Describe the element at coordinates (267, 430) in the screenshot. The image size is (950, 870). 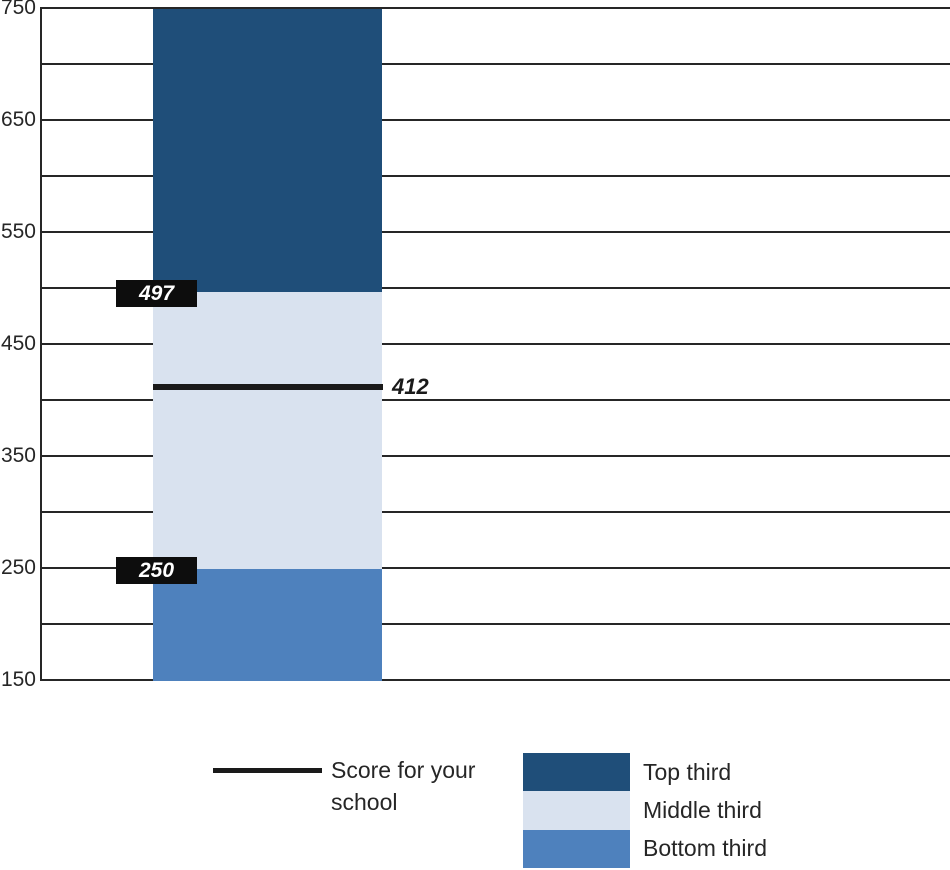
I see `bar-segment-middle-third` at that location.